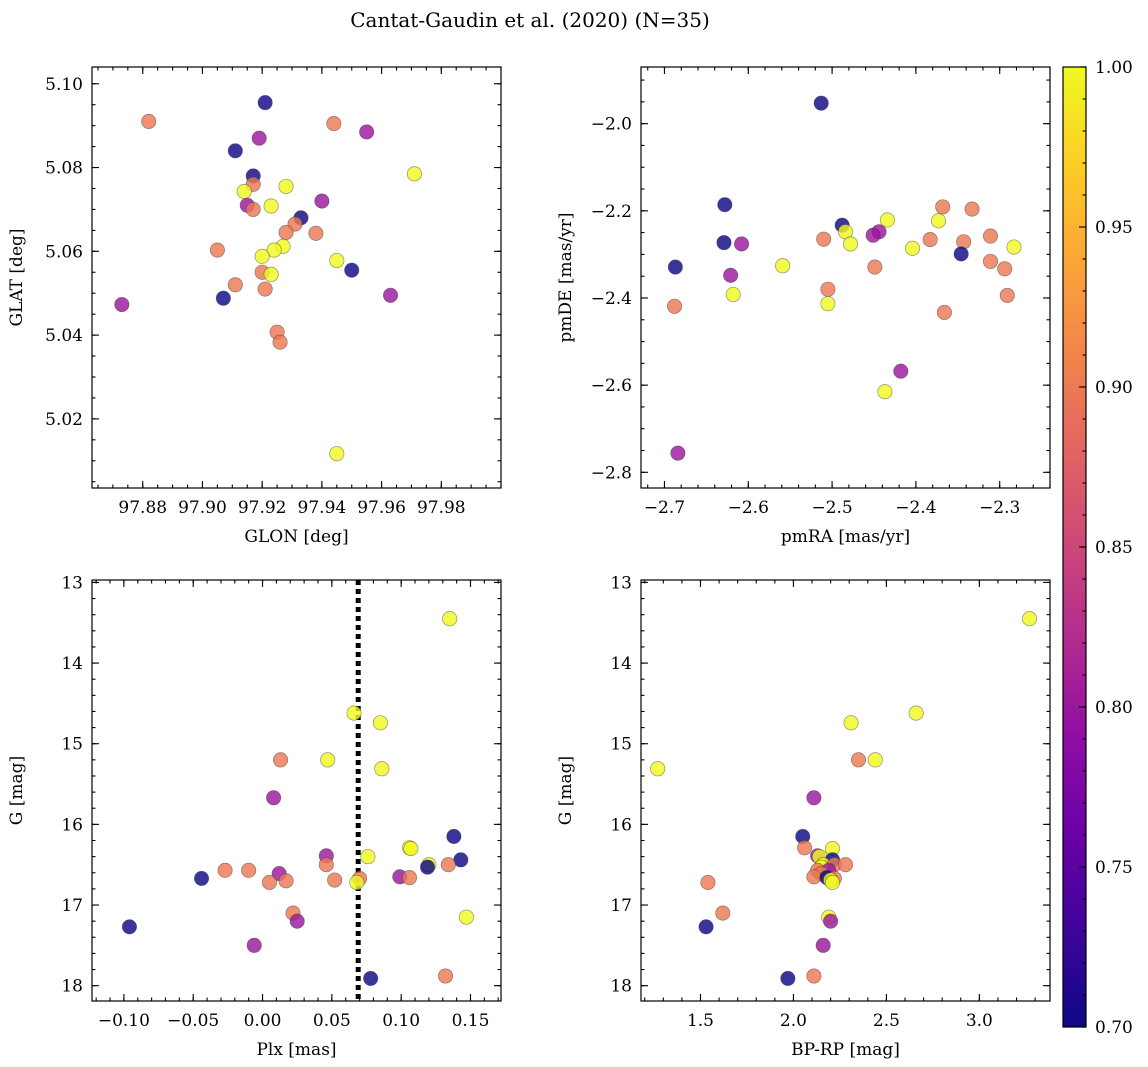 This screenshot has width=1148, height=1067. What do you see at coordinates (530, 20) in the screenshot?
I see `figure-title: Cantat-Gaudin et al. (2020) (N=35)` at bounding box center [530, 20].